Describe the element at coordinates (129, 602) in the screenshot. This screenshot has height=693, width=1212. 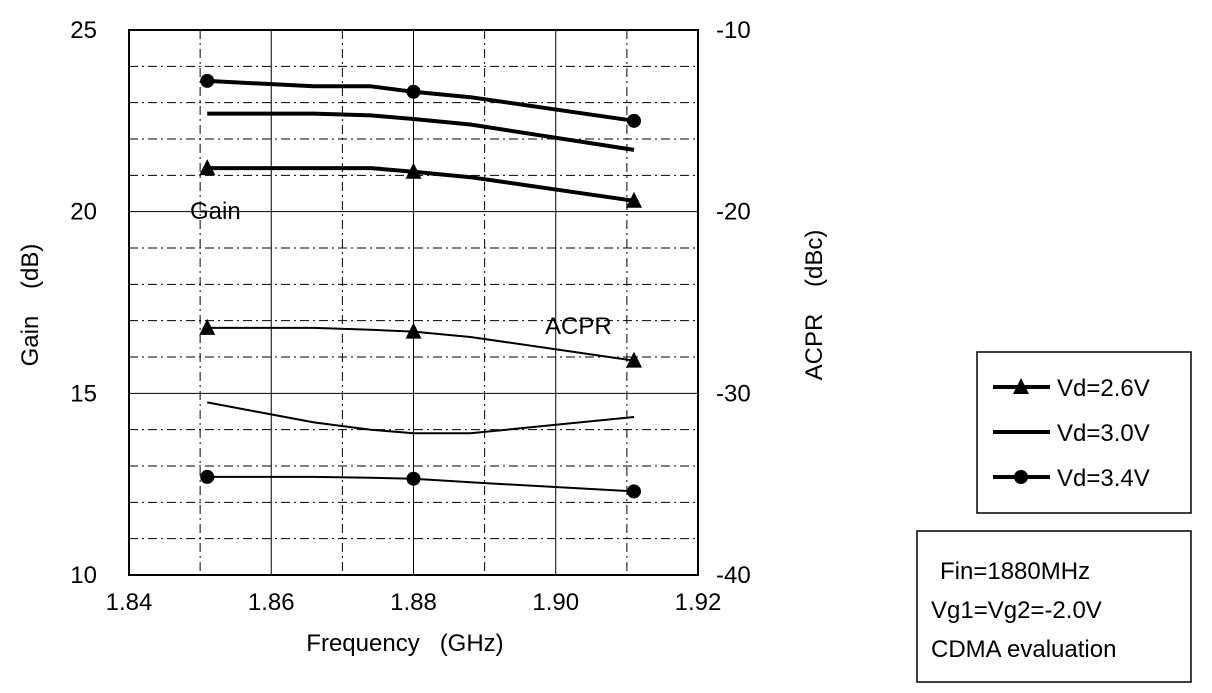
I see `x-tick-label: 1.84` at that location.